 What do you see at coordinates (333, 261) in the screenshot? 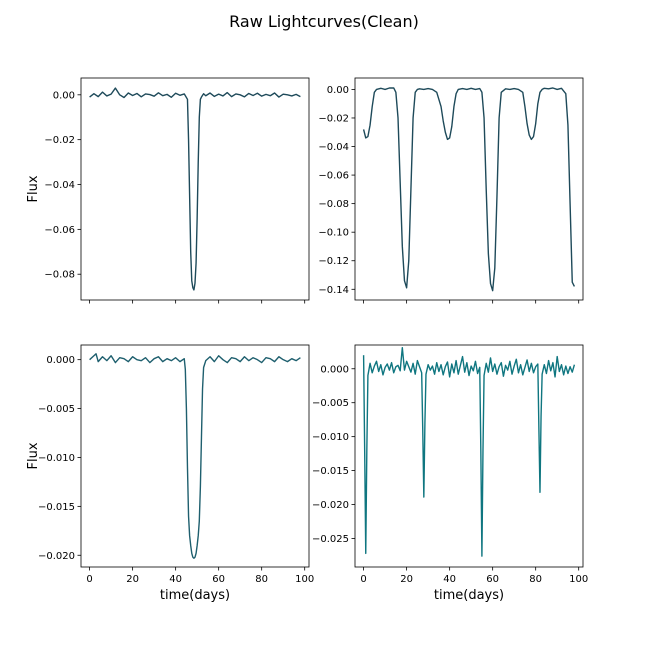
I see `y-tick-label: −0.12` at bounding box center [333, 261].